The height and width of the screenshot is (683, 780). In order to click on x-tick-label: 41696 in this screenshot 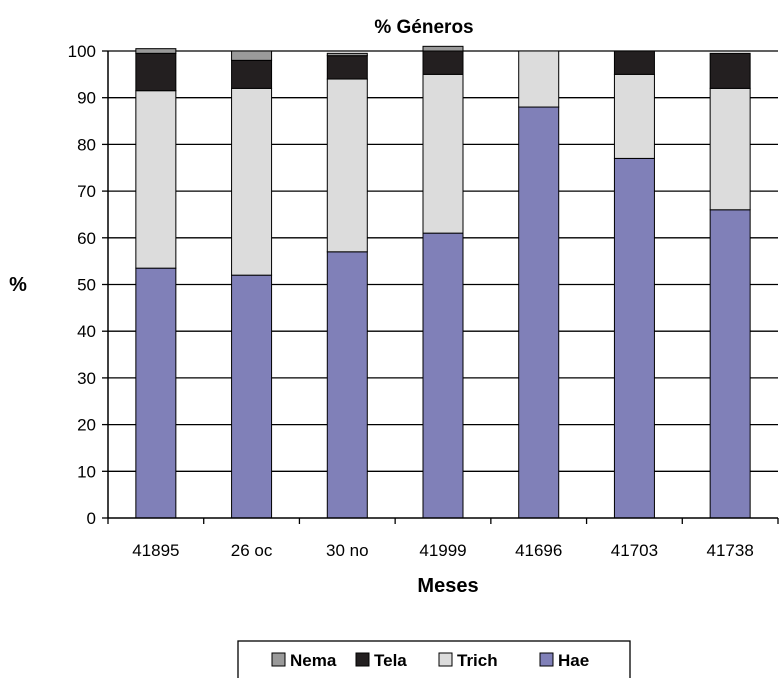, I will do `click(538, 550)`.